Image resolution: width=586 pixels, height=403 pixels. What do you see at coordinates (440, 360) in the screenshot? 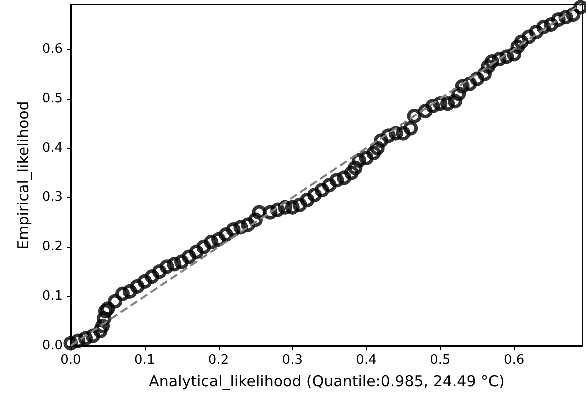
I see `x-tick-label: 0.5` at bounding box center [440, 360].